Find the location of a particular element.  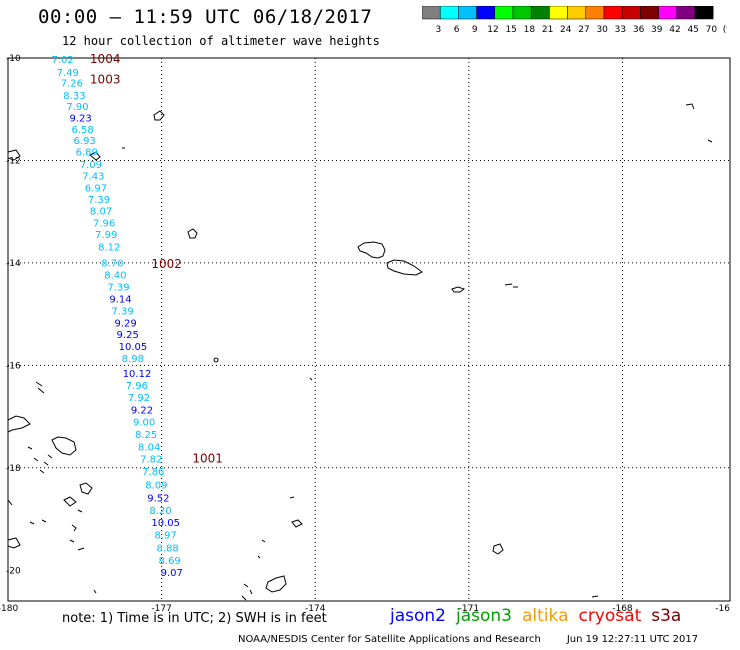

island-niuatoputapu is located at coordinates (296, 512).